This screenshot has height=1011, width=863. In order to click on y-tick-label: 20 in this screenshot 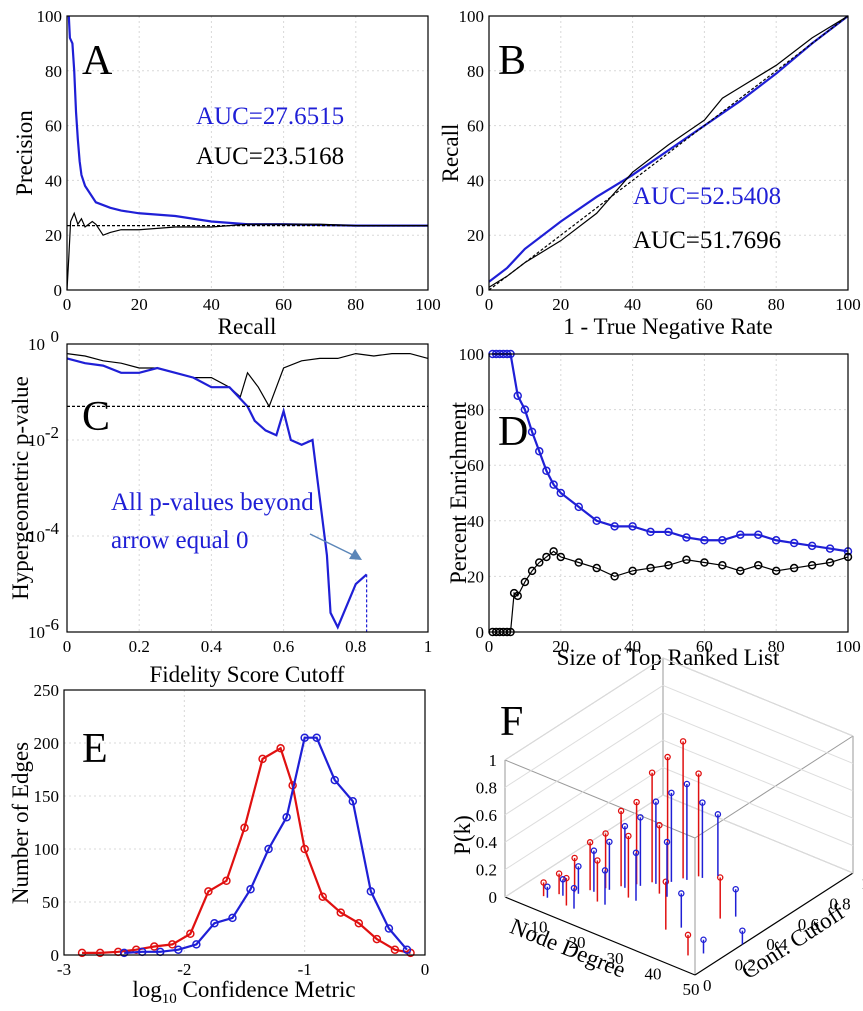, I will do `click(475, 576)`.